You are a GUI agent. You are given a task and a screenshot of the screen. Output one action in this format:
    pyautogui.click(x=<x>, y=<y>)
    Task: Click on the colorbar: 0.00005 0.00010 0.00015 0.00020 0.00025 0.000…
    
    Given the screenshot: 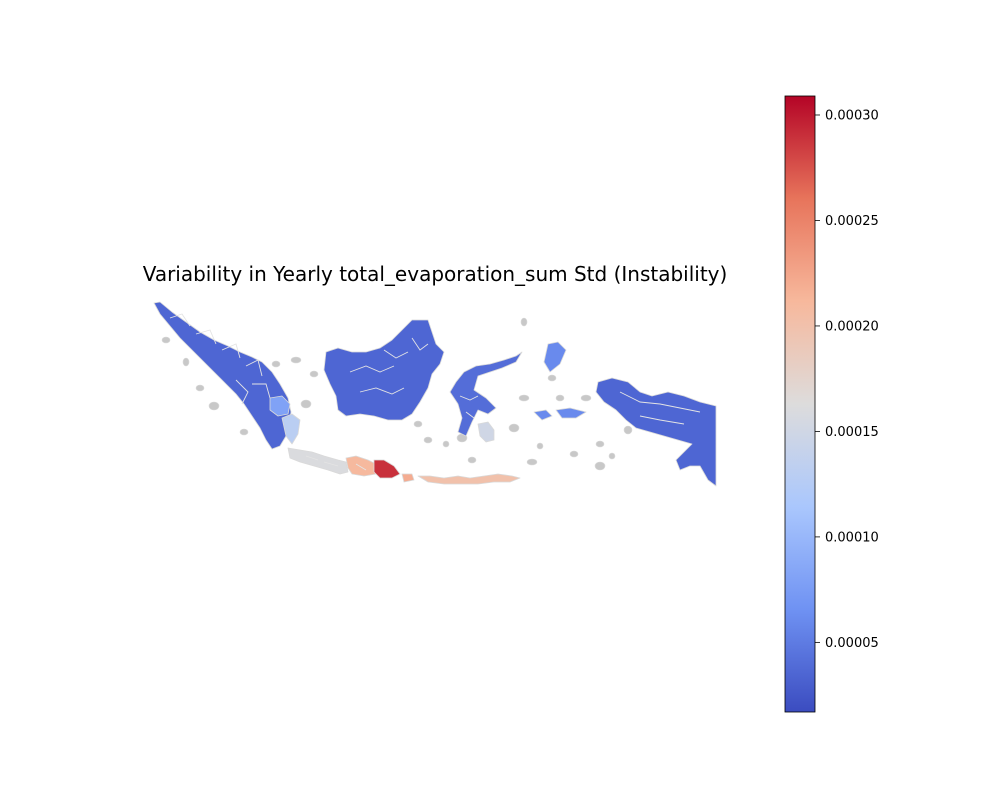 What is the action you would take?
    pyautogui.click(x=831, y=404)
    